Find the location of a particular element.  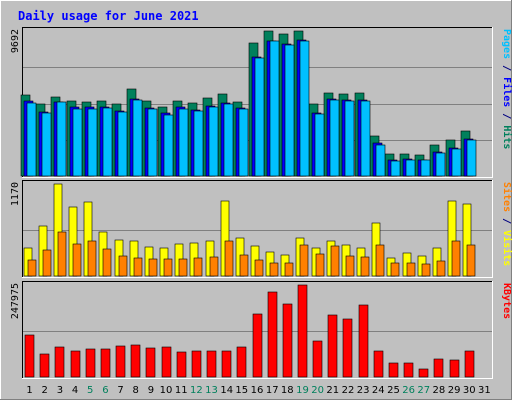

series-sites is located at coordinates (251, 254).